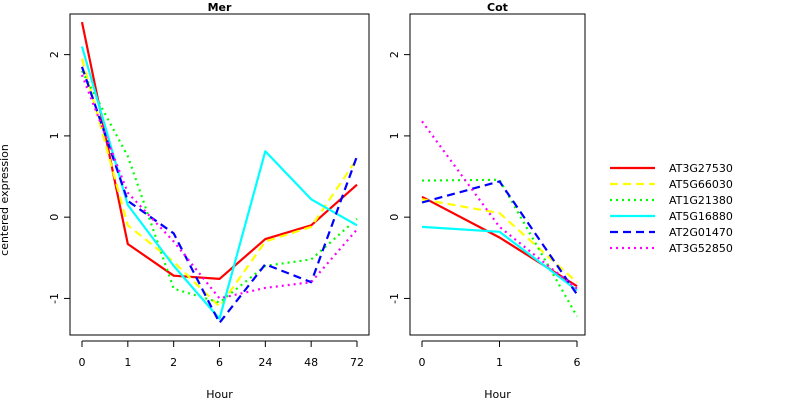 Image resolution: width=800 pixels, height=404 pixels. What do you see at coordinates (265, 362) in the screenshot?
I see `x-tick-label: 24` at bounding box center [265, 362].